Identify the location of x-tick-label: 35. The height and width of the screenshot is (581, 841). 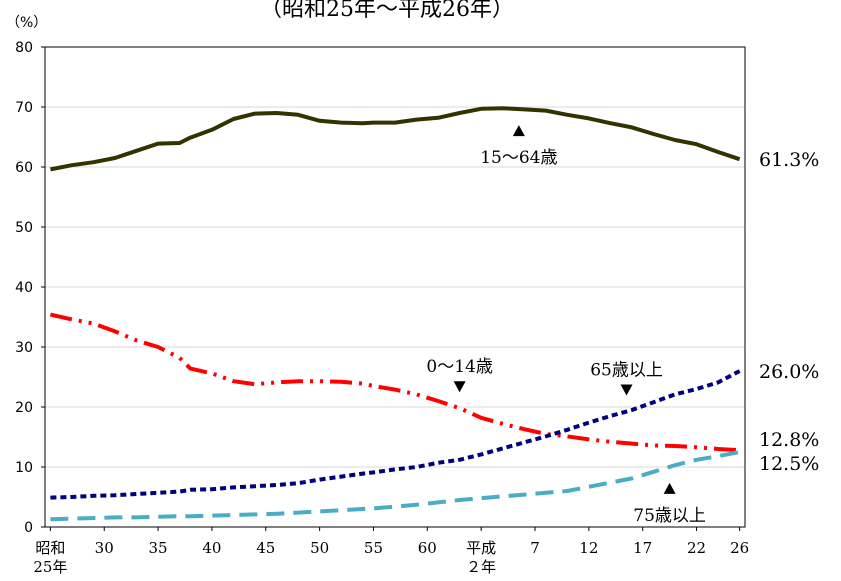
(158, 548).